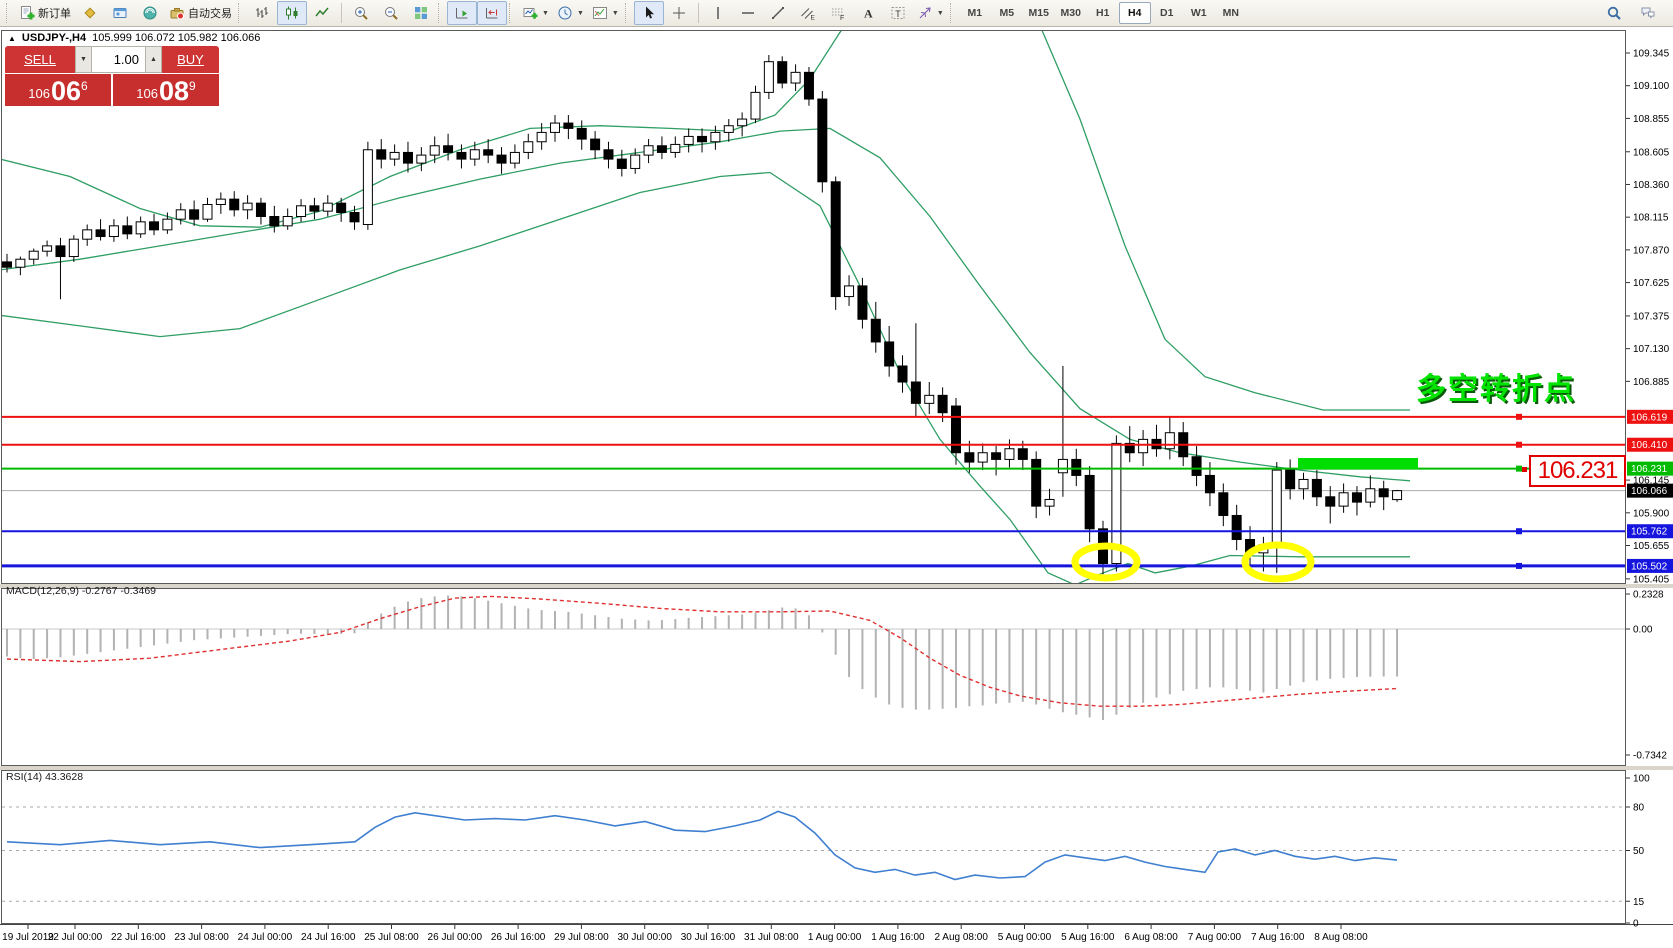 The width and height of the screenshot is (1673, 948). Describe the element at coordinates (1649, 532) in the screenshot. I see `svg-text: 105.762` at that location.